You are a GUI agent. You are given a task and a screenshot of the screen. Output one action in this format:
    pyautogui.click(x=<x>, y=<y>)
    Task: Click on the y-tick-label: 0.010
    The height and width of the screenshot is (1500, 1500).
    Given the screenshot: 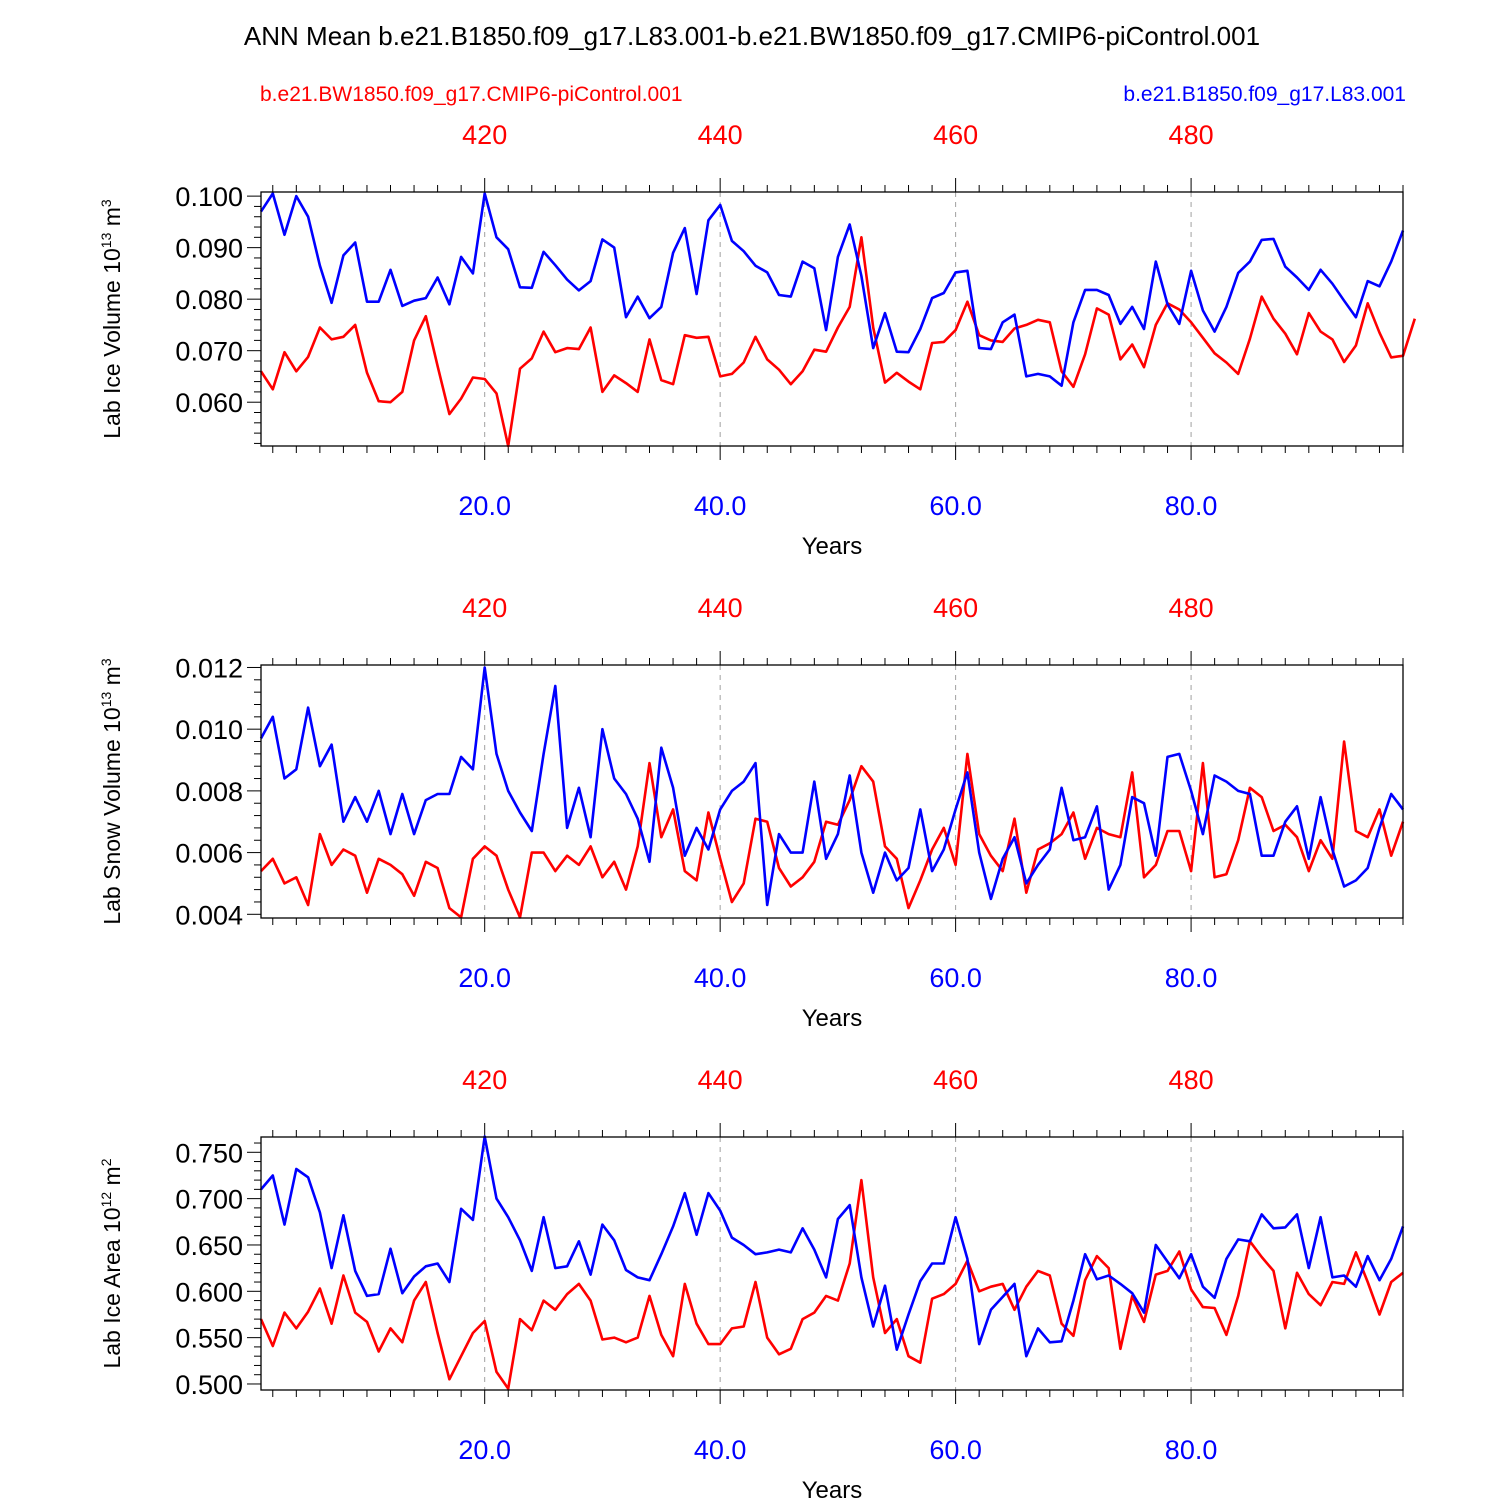 What is the action you would take?
    pyautogui.click(x=209, y=730)
    